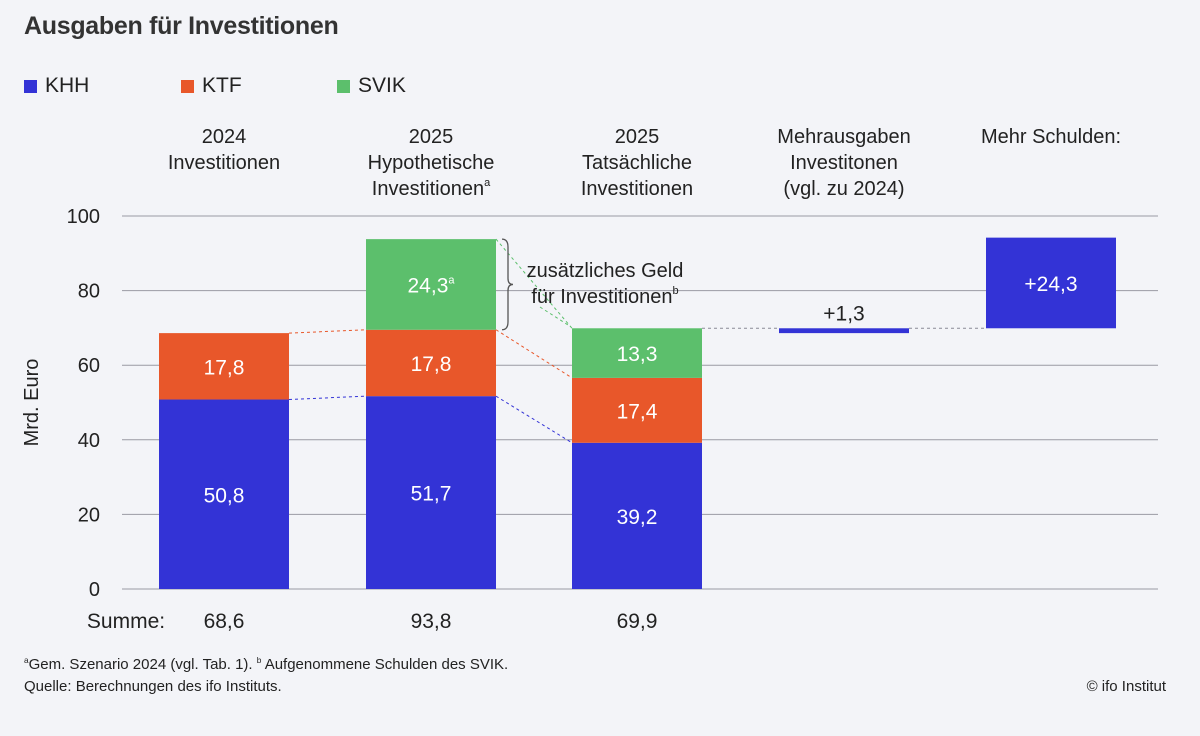 The height and width of the screenshot is (736, 1200). What do you see at coordinates (1126, 686) in the screenshot?
I see `copyright: © ifo Institut` at bounding box center [1126, 686].